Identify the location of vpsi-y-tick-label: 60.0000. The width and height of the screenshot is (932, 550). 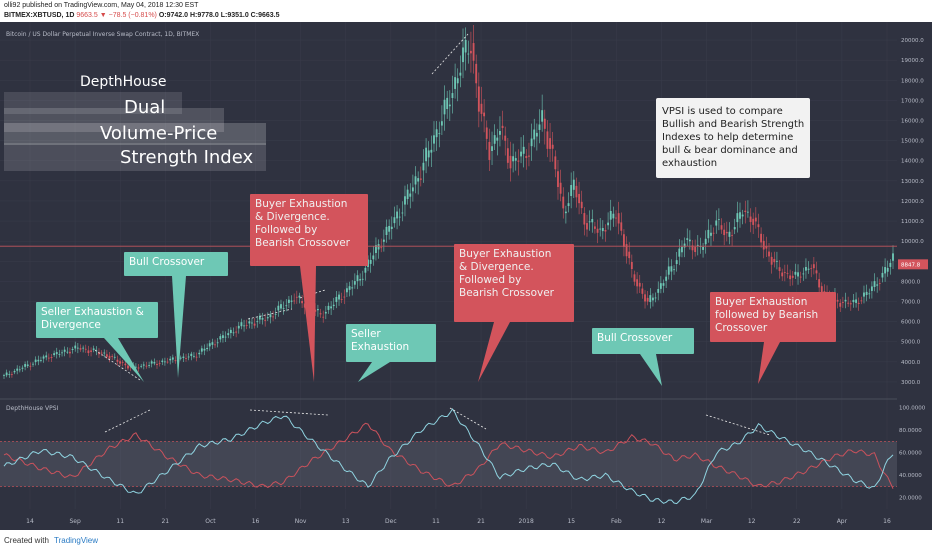
(910, 454).